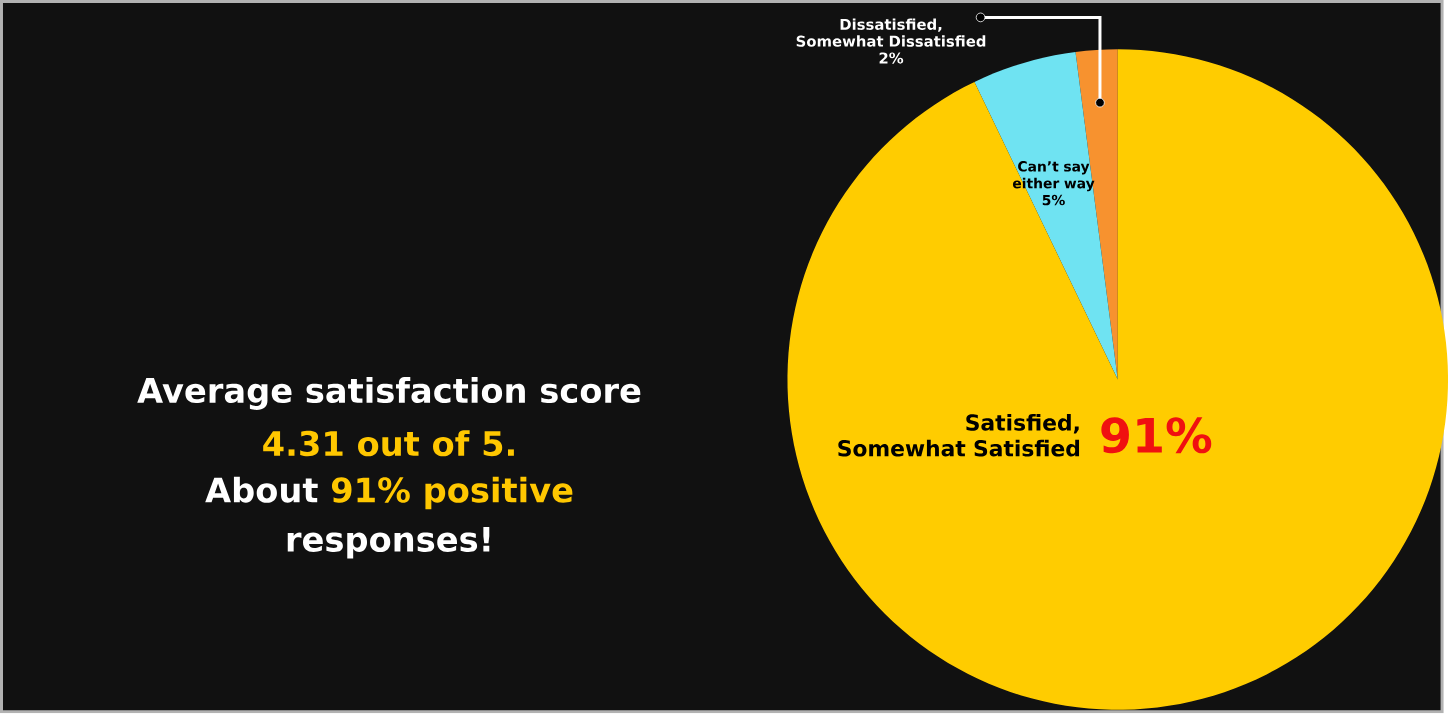 This screenshot has height=714, width=1448. Describe the element at coordinates (261, 490) in the screenshot. I see `text: About` at that location.